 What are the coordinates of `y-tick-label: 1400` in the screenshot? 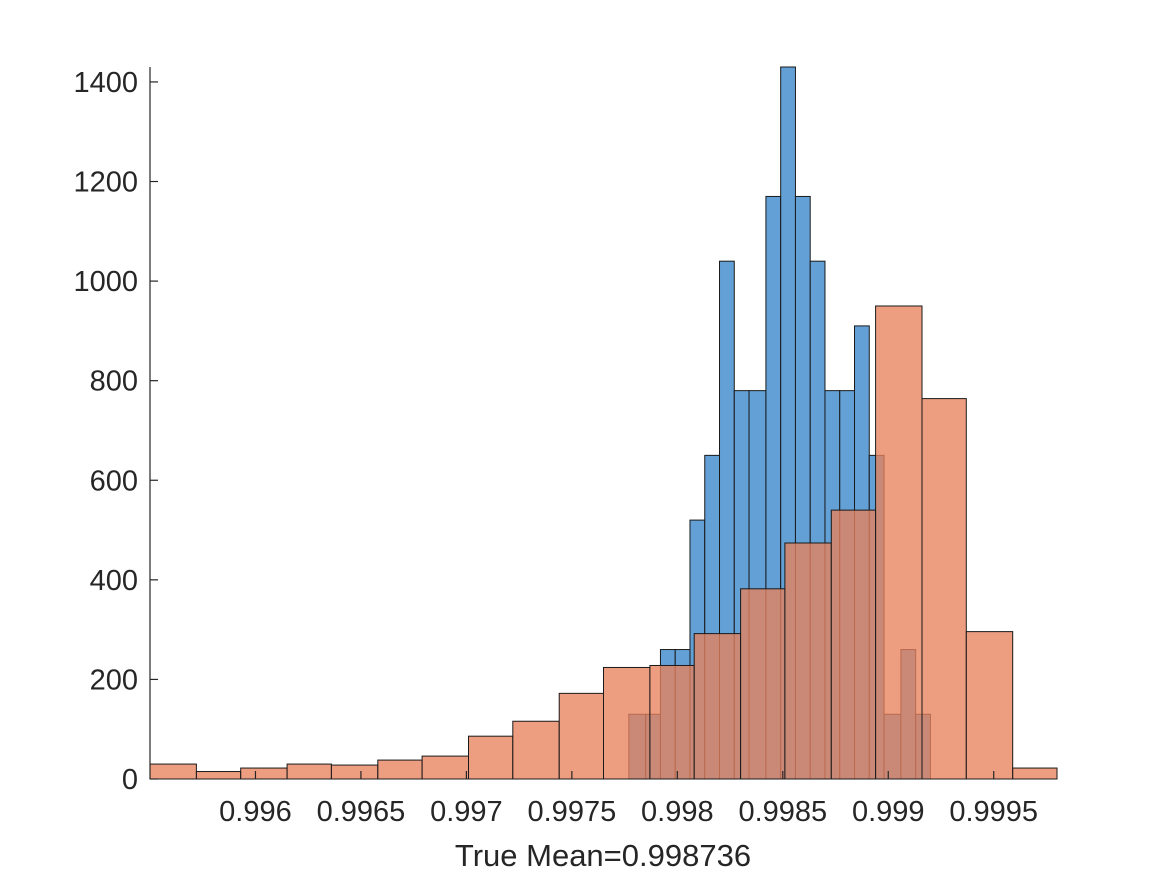 It's located at (105, 83).